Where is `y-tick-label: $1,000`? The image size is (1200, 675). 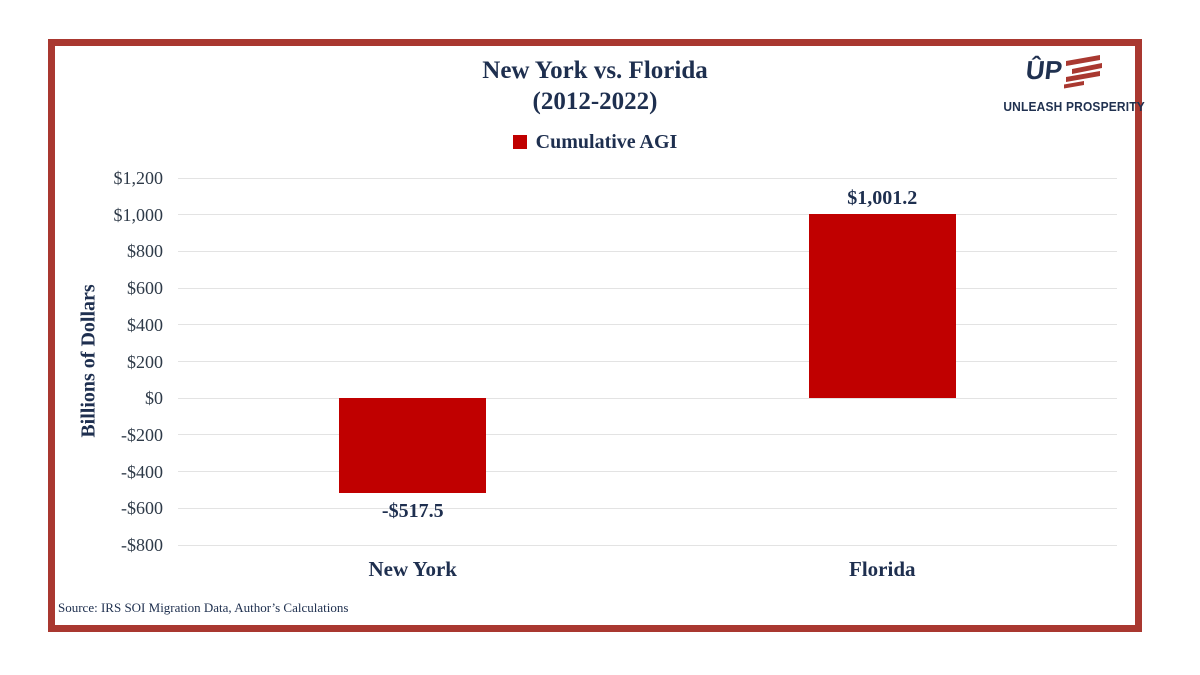
y-tick-label: $1,000 is located at coordinates (138, 214).